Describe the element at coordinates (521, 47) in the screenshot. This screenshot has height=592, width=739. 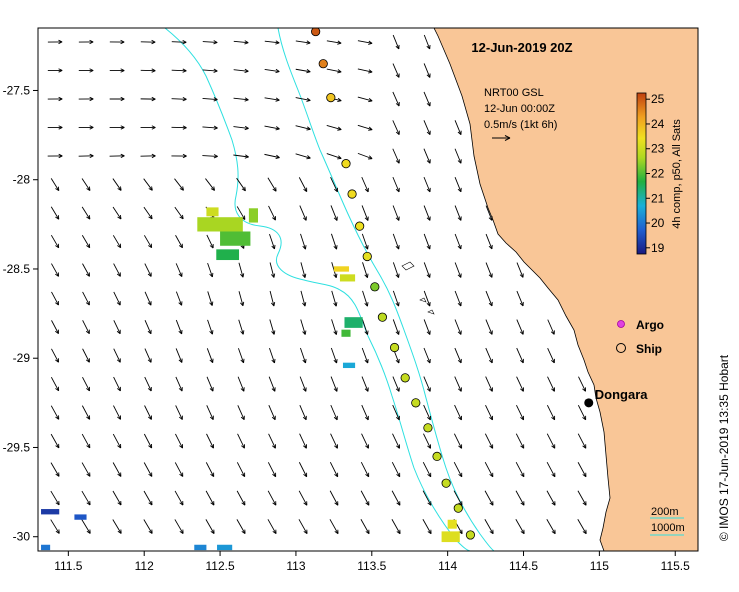
I see `map-title: 12-Jun-2019 20Z` at that location.